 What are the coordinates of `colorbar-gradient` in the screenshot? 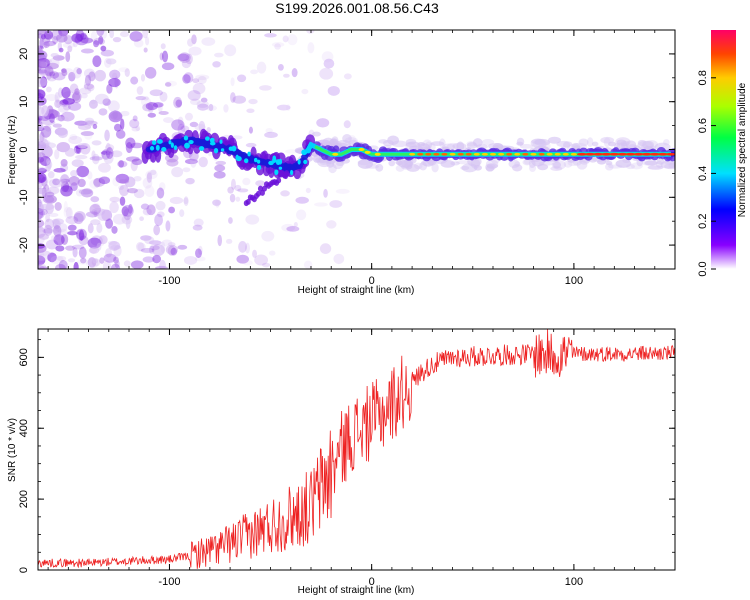 It's located at (723, 149).